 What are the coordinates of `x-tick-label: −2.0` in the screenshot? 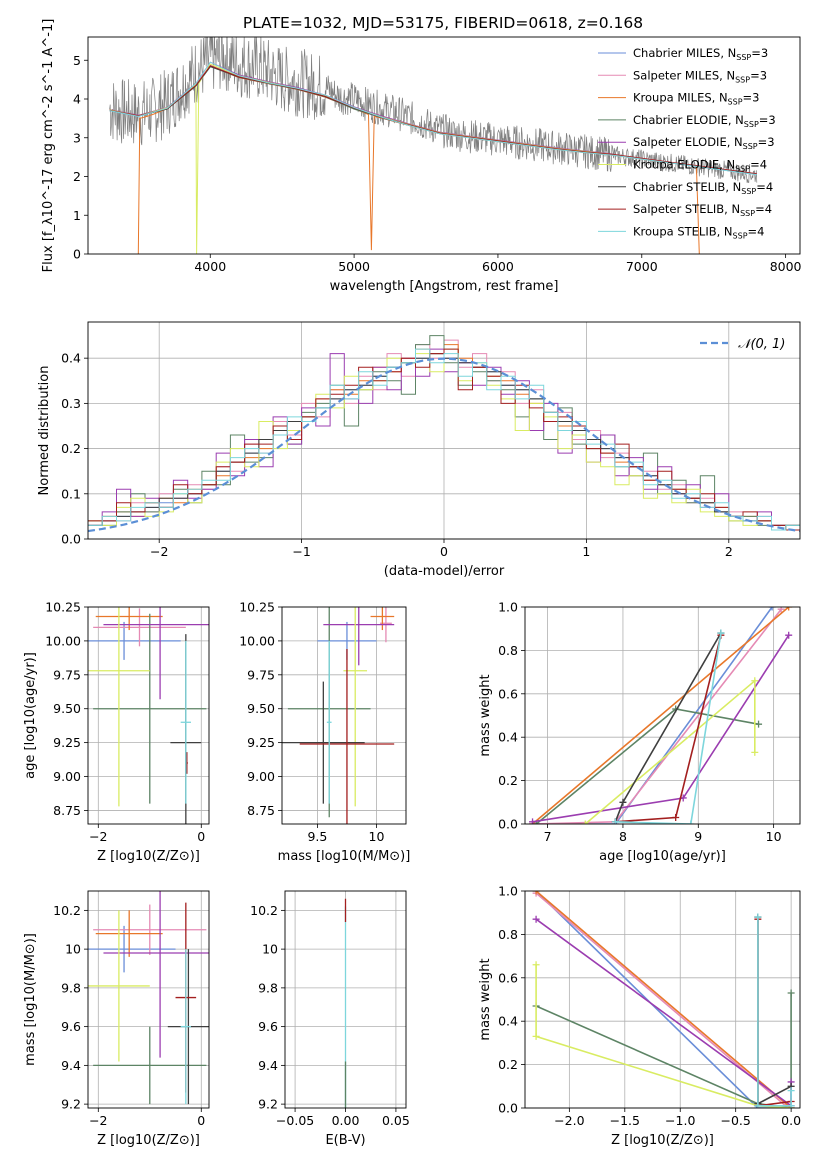 It's located at (569, 1120).